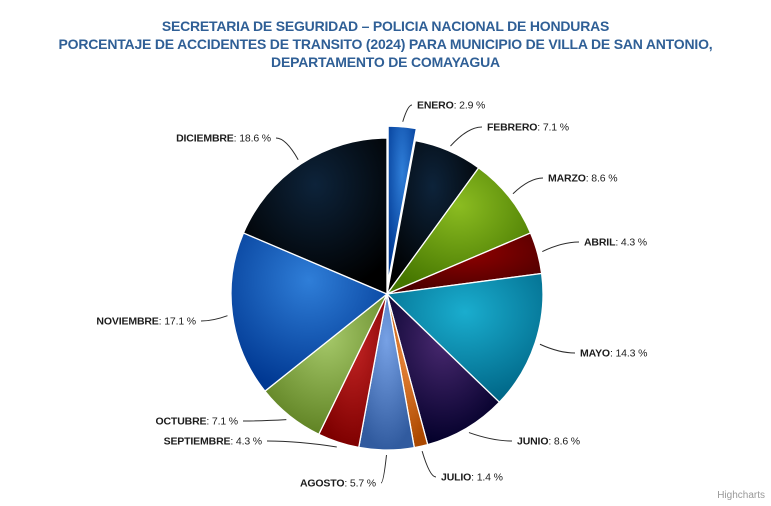 This screenshot has height=506, width=771. I want to click on slice-label-mayo: MAYO: 14.3 %, so click(613, 354).